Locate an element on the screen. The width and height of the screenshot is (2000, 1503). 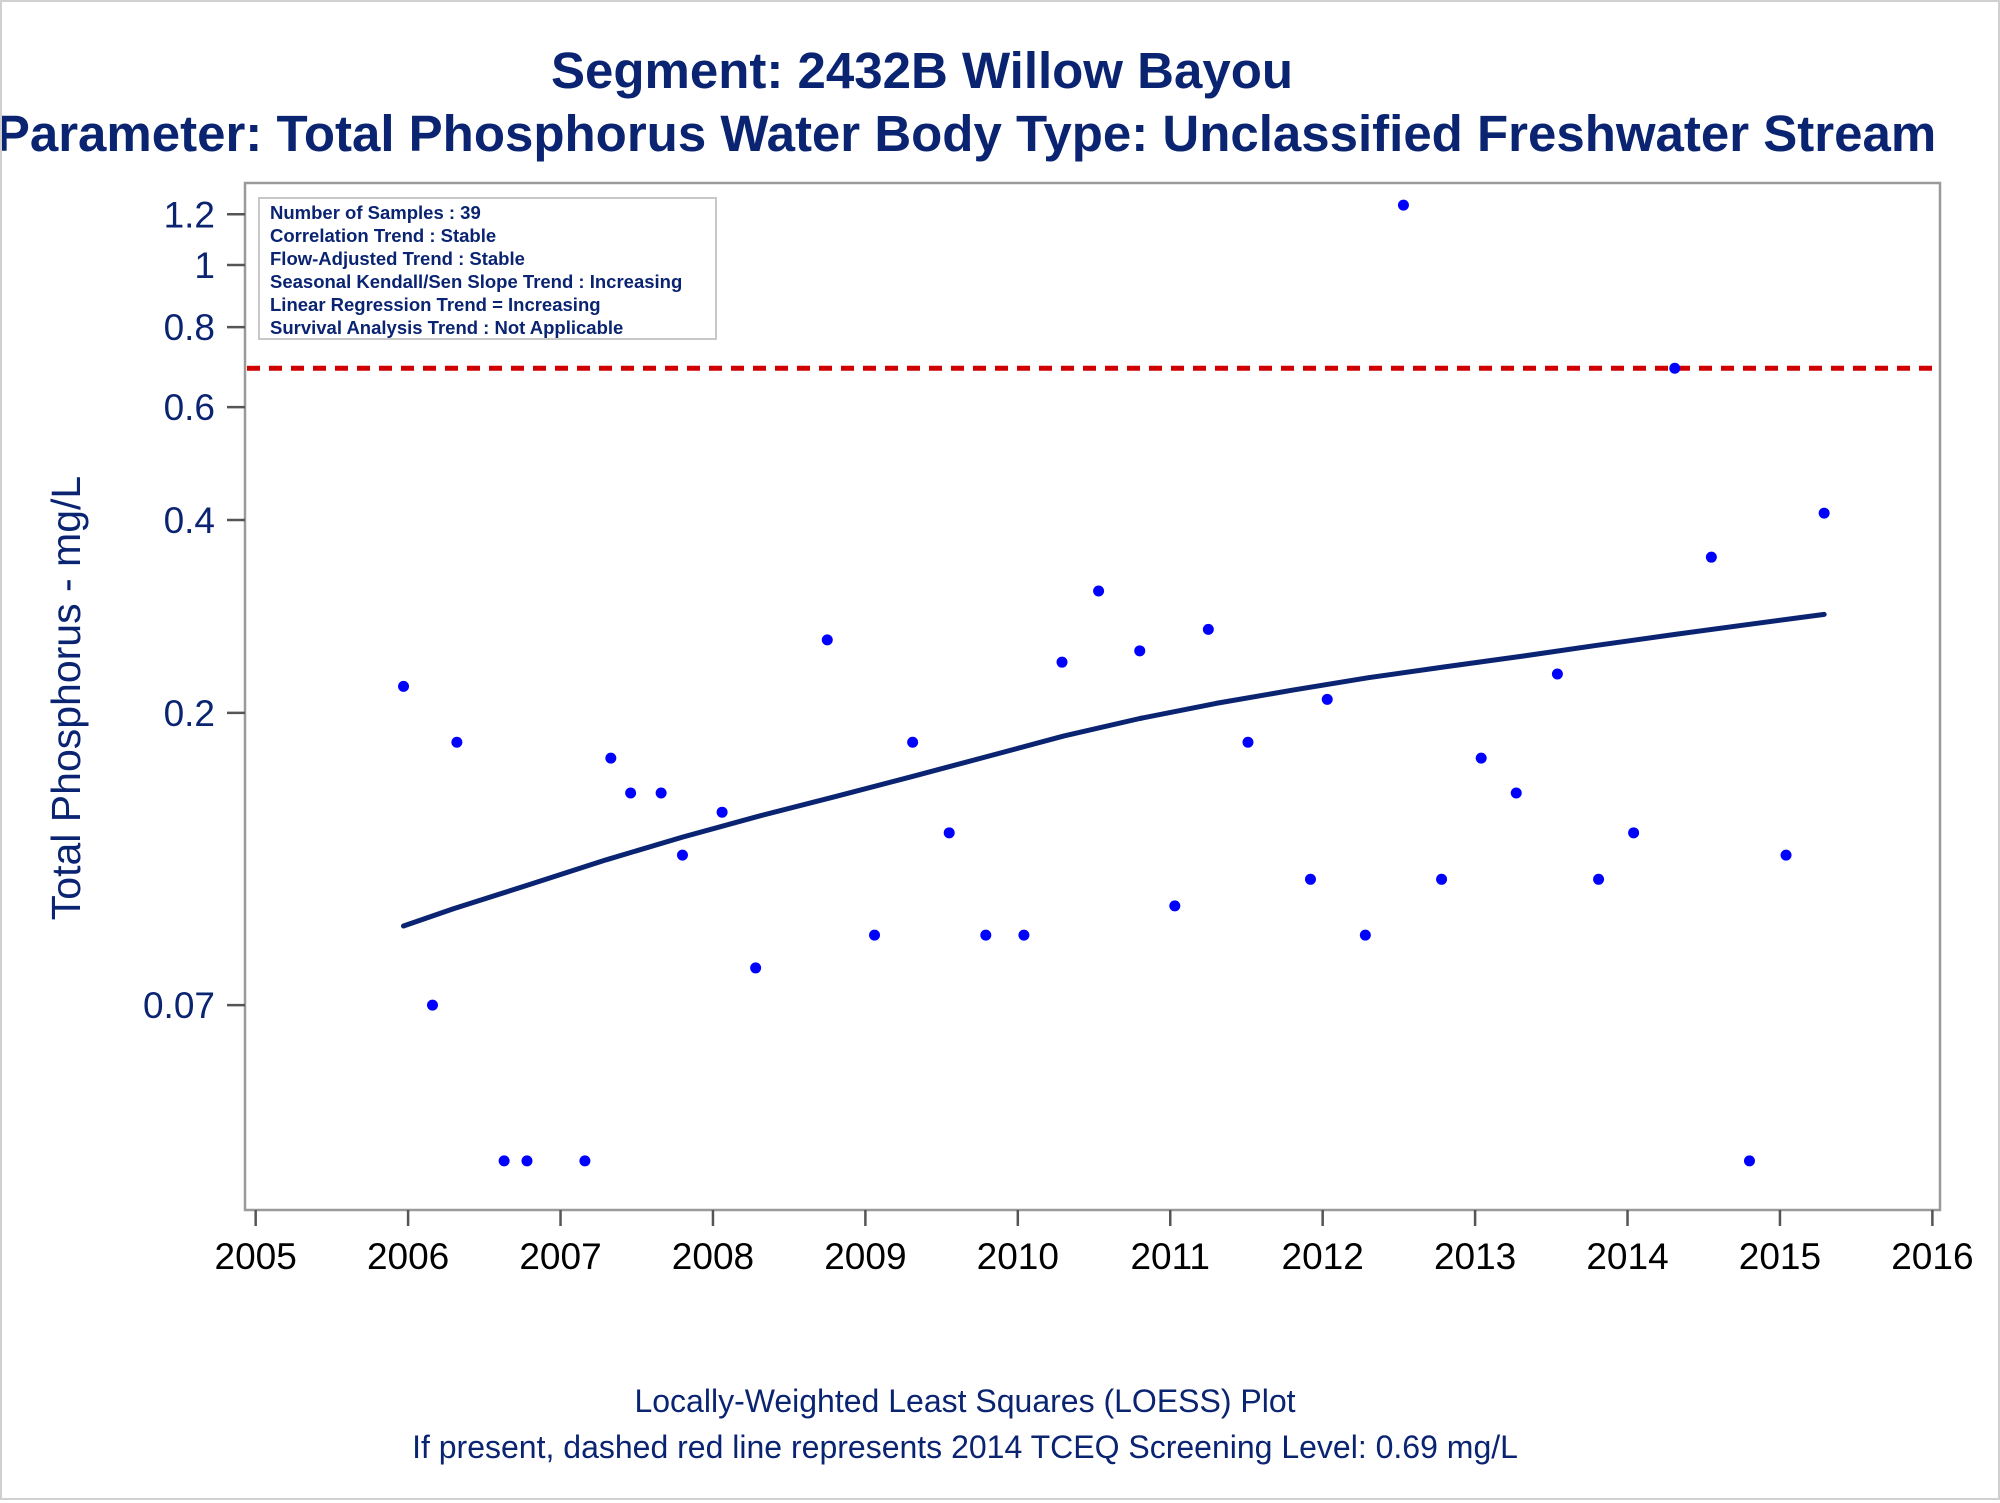
chart-title: Segment: 2432B Willow Bayou is located at coordinates (922, 70).